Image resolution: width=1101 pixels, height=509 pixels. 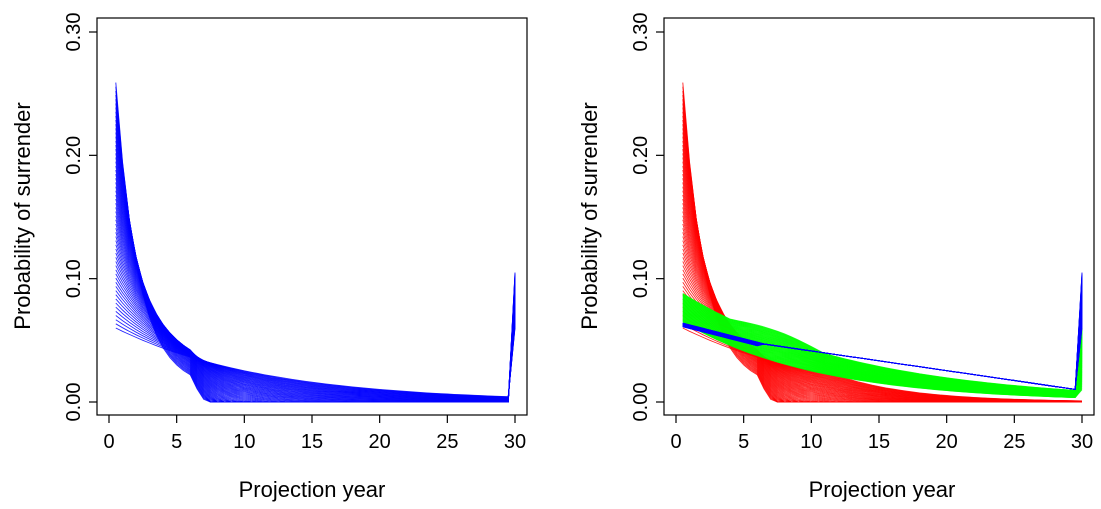 I want to click on left-x-axis-title: Projection year, so click(x=312, y=489).